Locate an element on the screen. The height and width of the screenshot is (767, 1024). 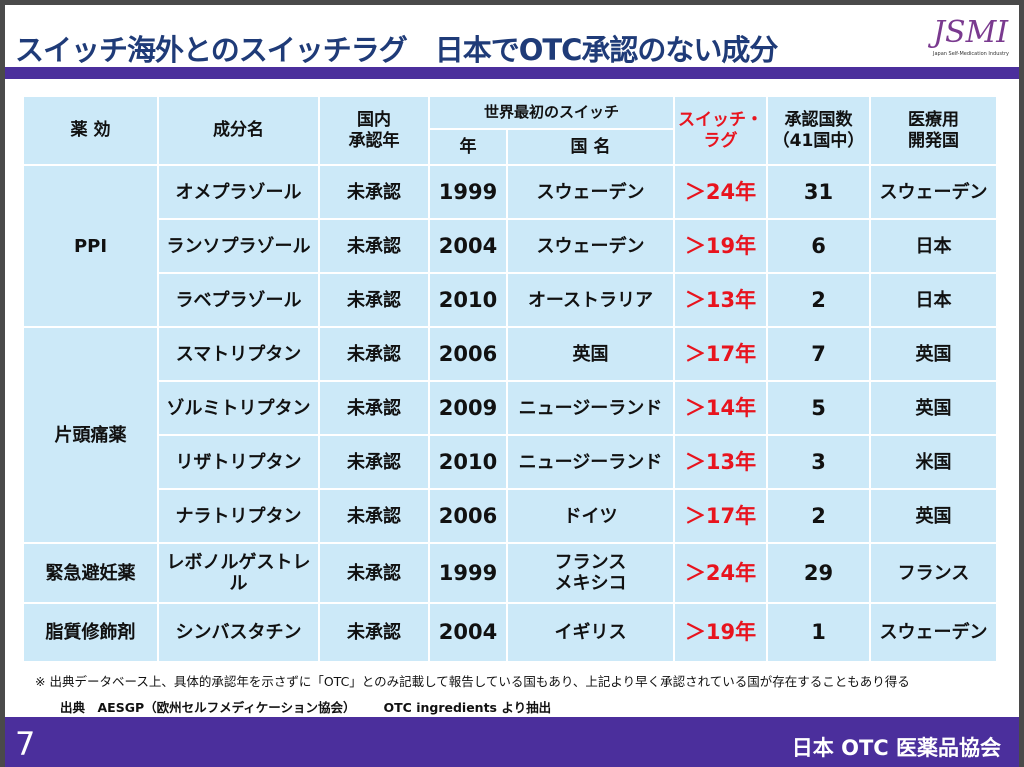
source-extract: OTC ingredients より抽出 is located at coordinates (467, 707).